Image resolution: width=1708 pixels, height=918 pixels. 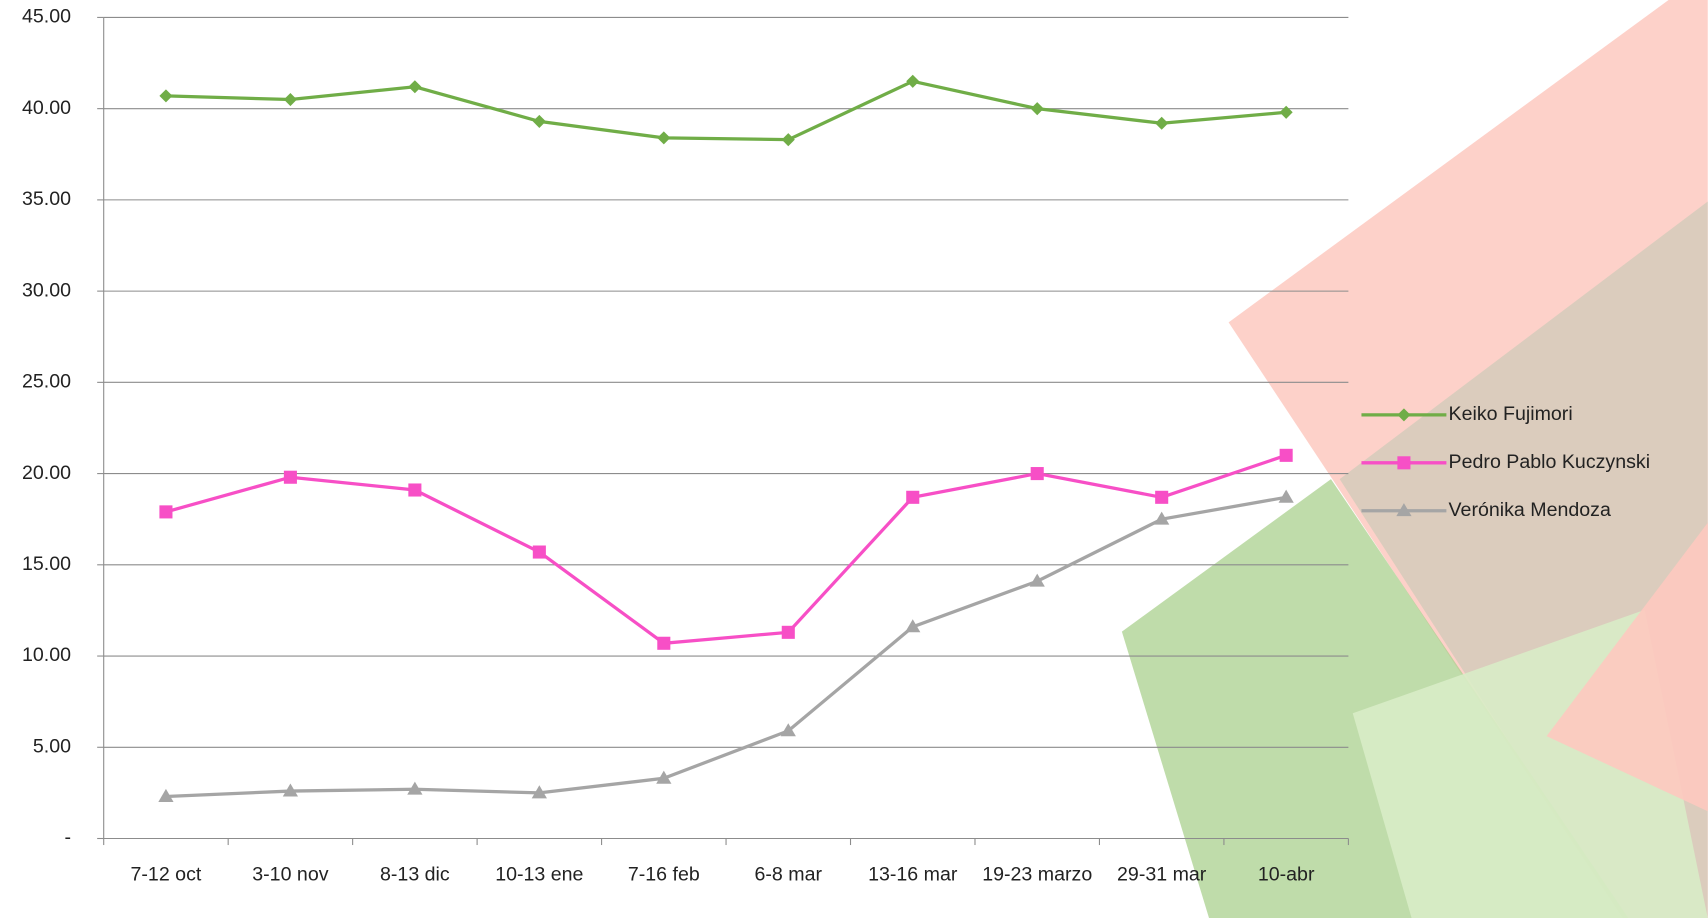 I want to click on x-tick-label: 8-13 dic, so click(x=415, y=875).